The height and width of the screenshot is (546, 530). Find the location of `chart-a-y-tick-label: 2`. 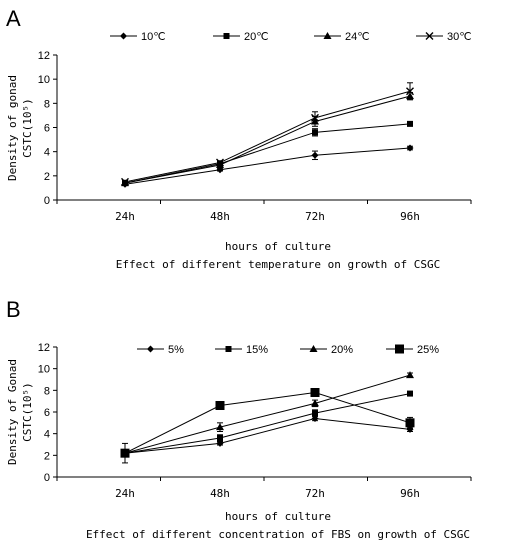

chart-a-y-tick-label: 2 is located at coordinates (47, 177).